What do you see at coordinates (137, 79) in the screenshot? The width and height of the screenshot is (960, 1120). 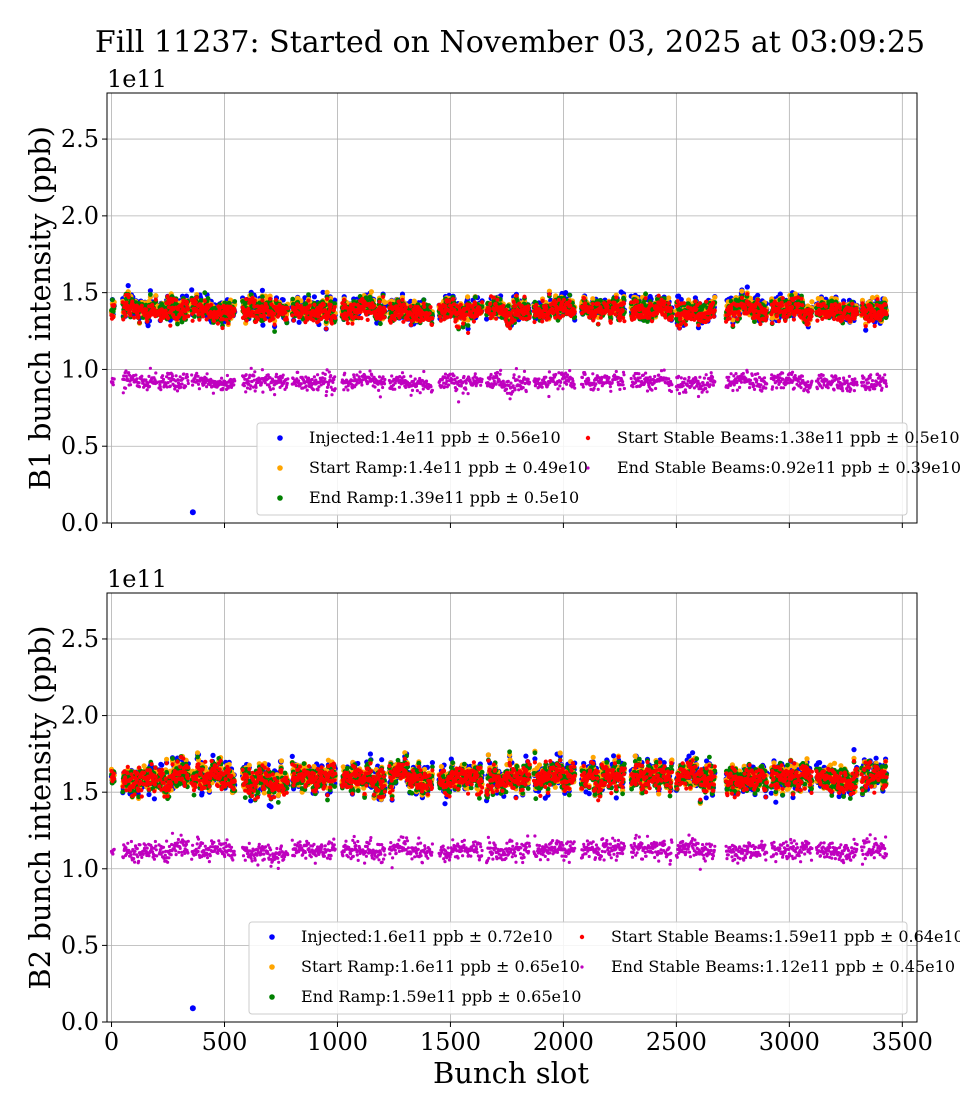 I see `y-multiplier: 1e11` at bounding box center [137, 79].